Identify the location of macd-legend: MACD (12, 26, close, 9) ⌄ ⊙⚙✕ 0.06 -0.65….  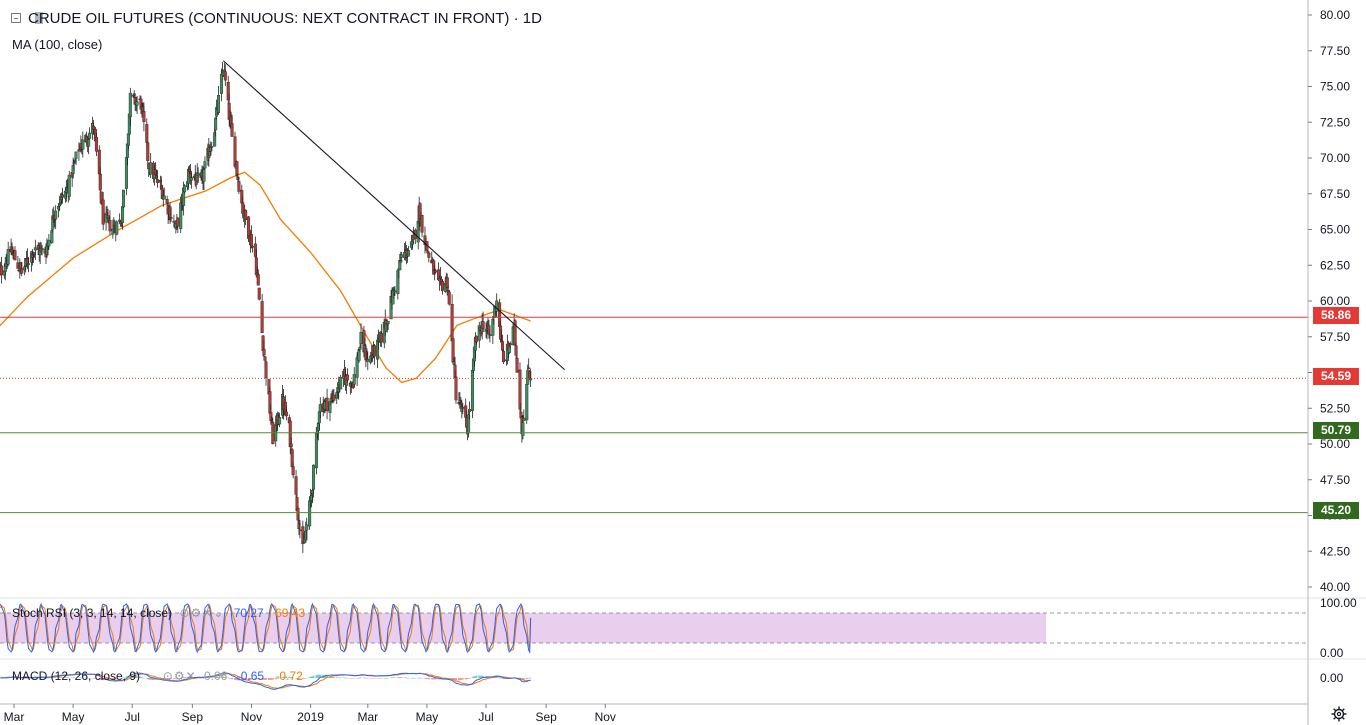
(157, 676).